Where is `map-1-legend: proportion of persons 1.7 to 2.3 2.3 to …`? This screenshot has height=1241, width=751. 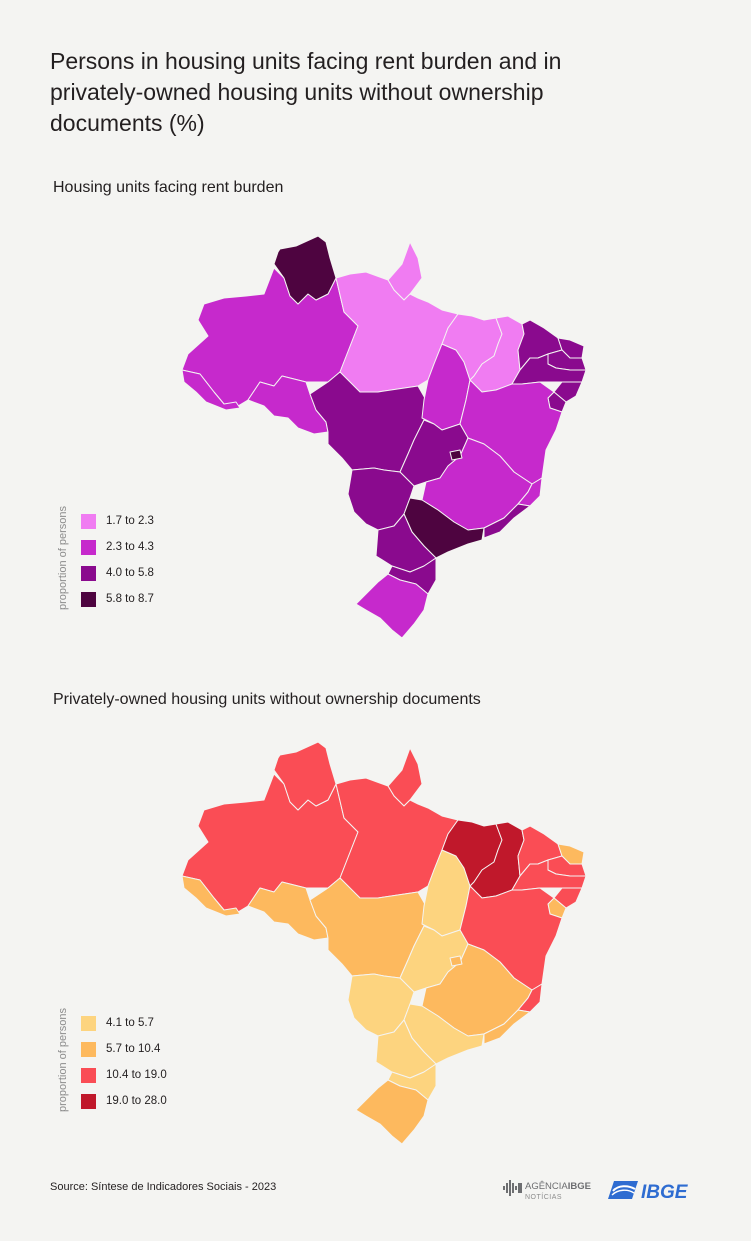 map-1-legend: proportion of persons 1.7 to 2.3 2.3 to … is located at coordinates (135, 558).